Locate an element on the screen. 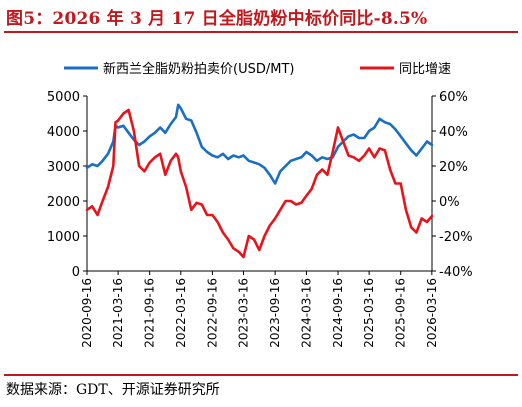 Image resolution: width=522 pixels, height=407 pixels. title-rule is located at coordinates (261, 32).